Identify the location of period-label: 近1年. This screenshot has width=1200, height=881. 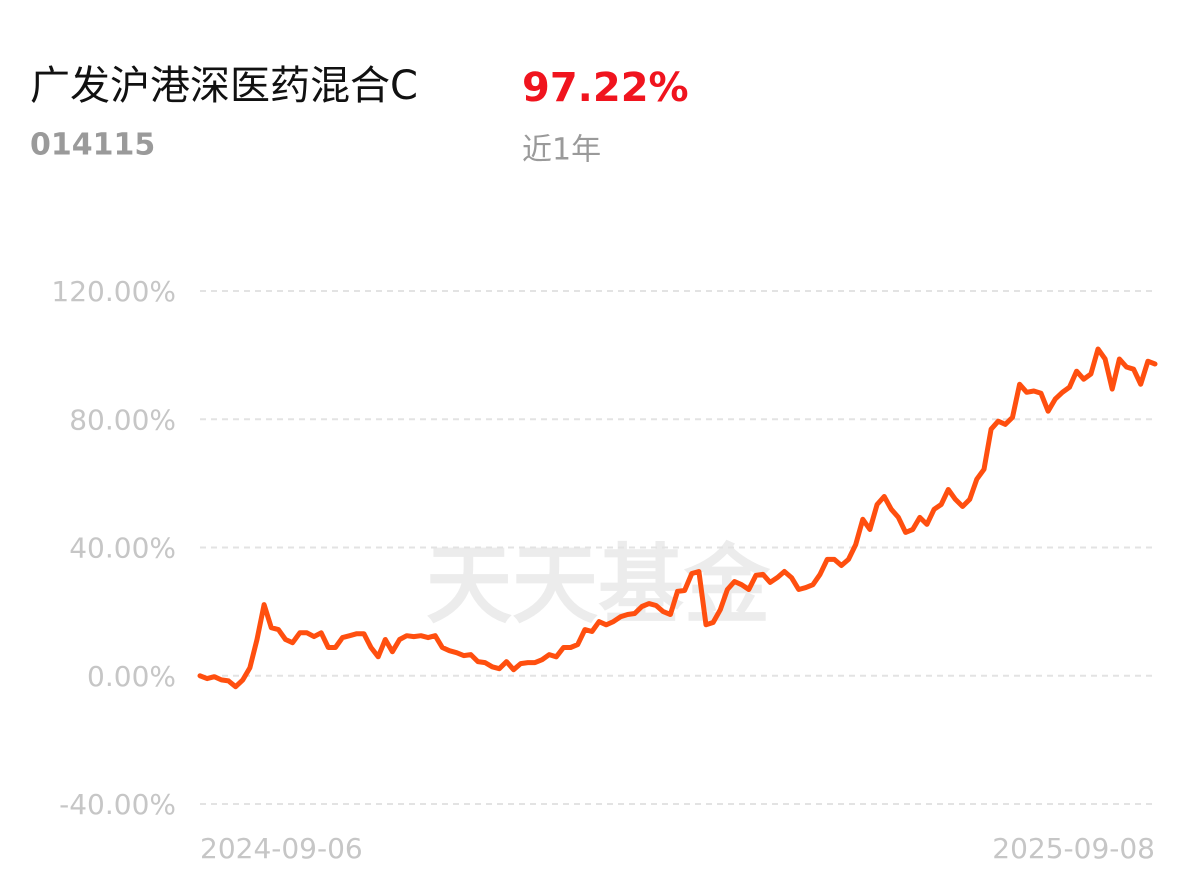
(561, 150).